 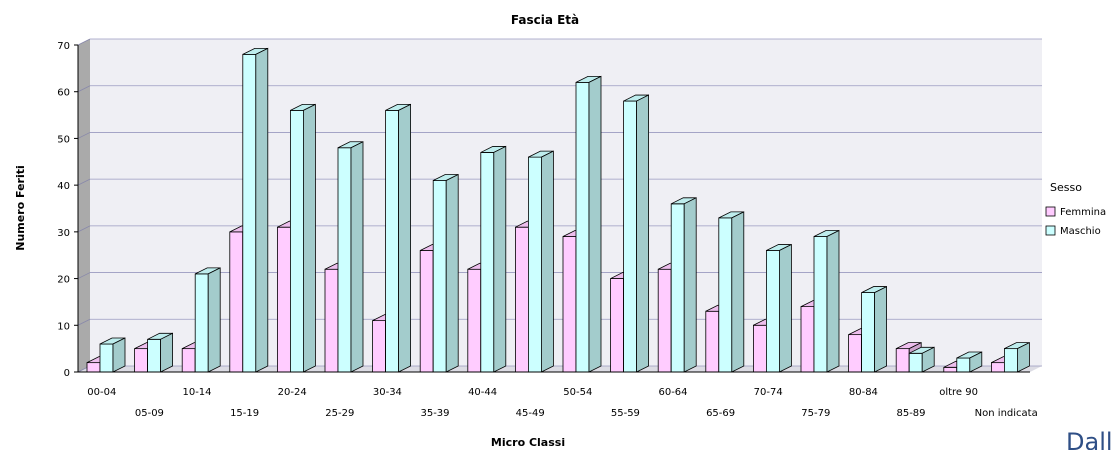 What do you see at coordinates (833, 301) in the screenshot?
I see `bar-maschio-75-79-side` at bounding box center [833, 301].